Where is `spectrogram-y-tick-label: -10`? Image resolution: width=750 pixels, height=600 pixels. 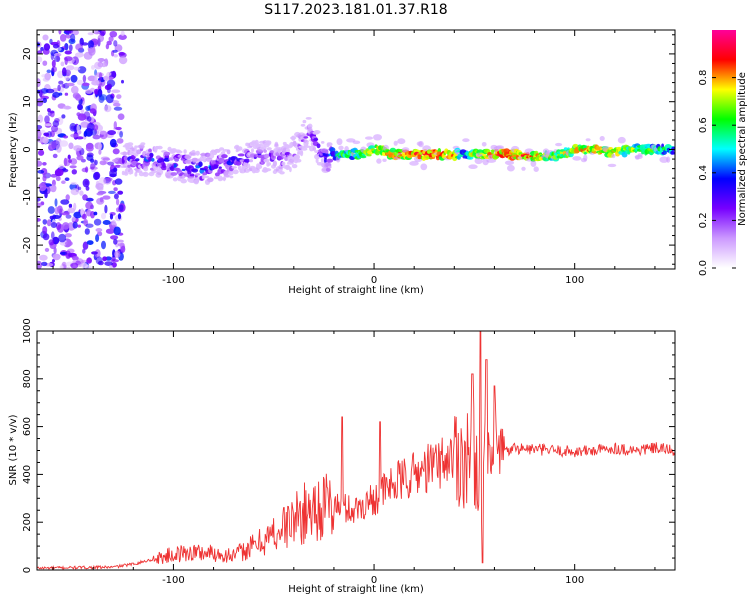
spectrogram-y-tick-label: -10 is located at coordinates (27, 197).